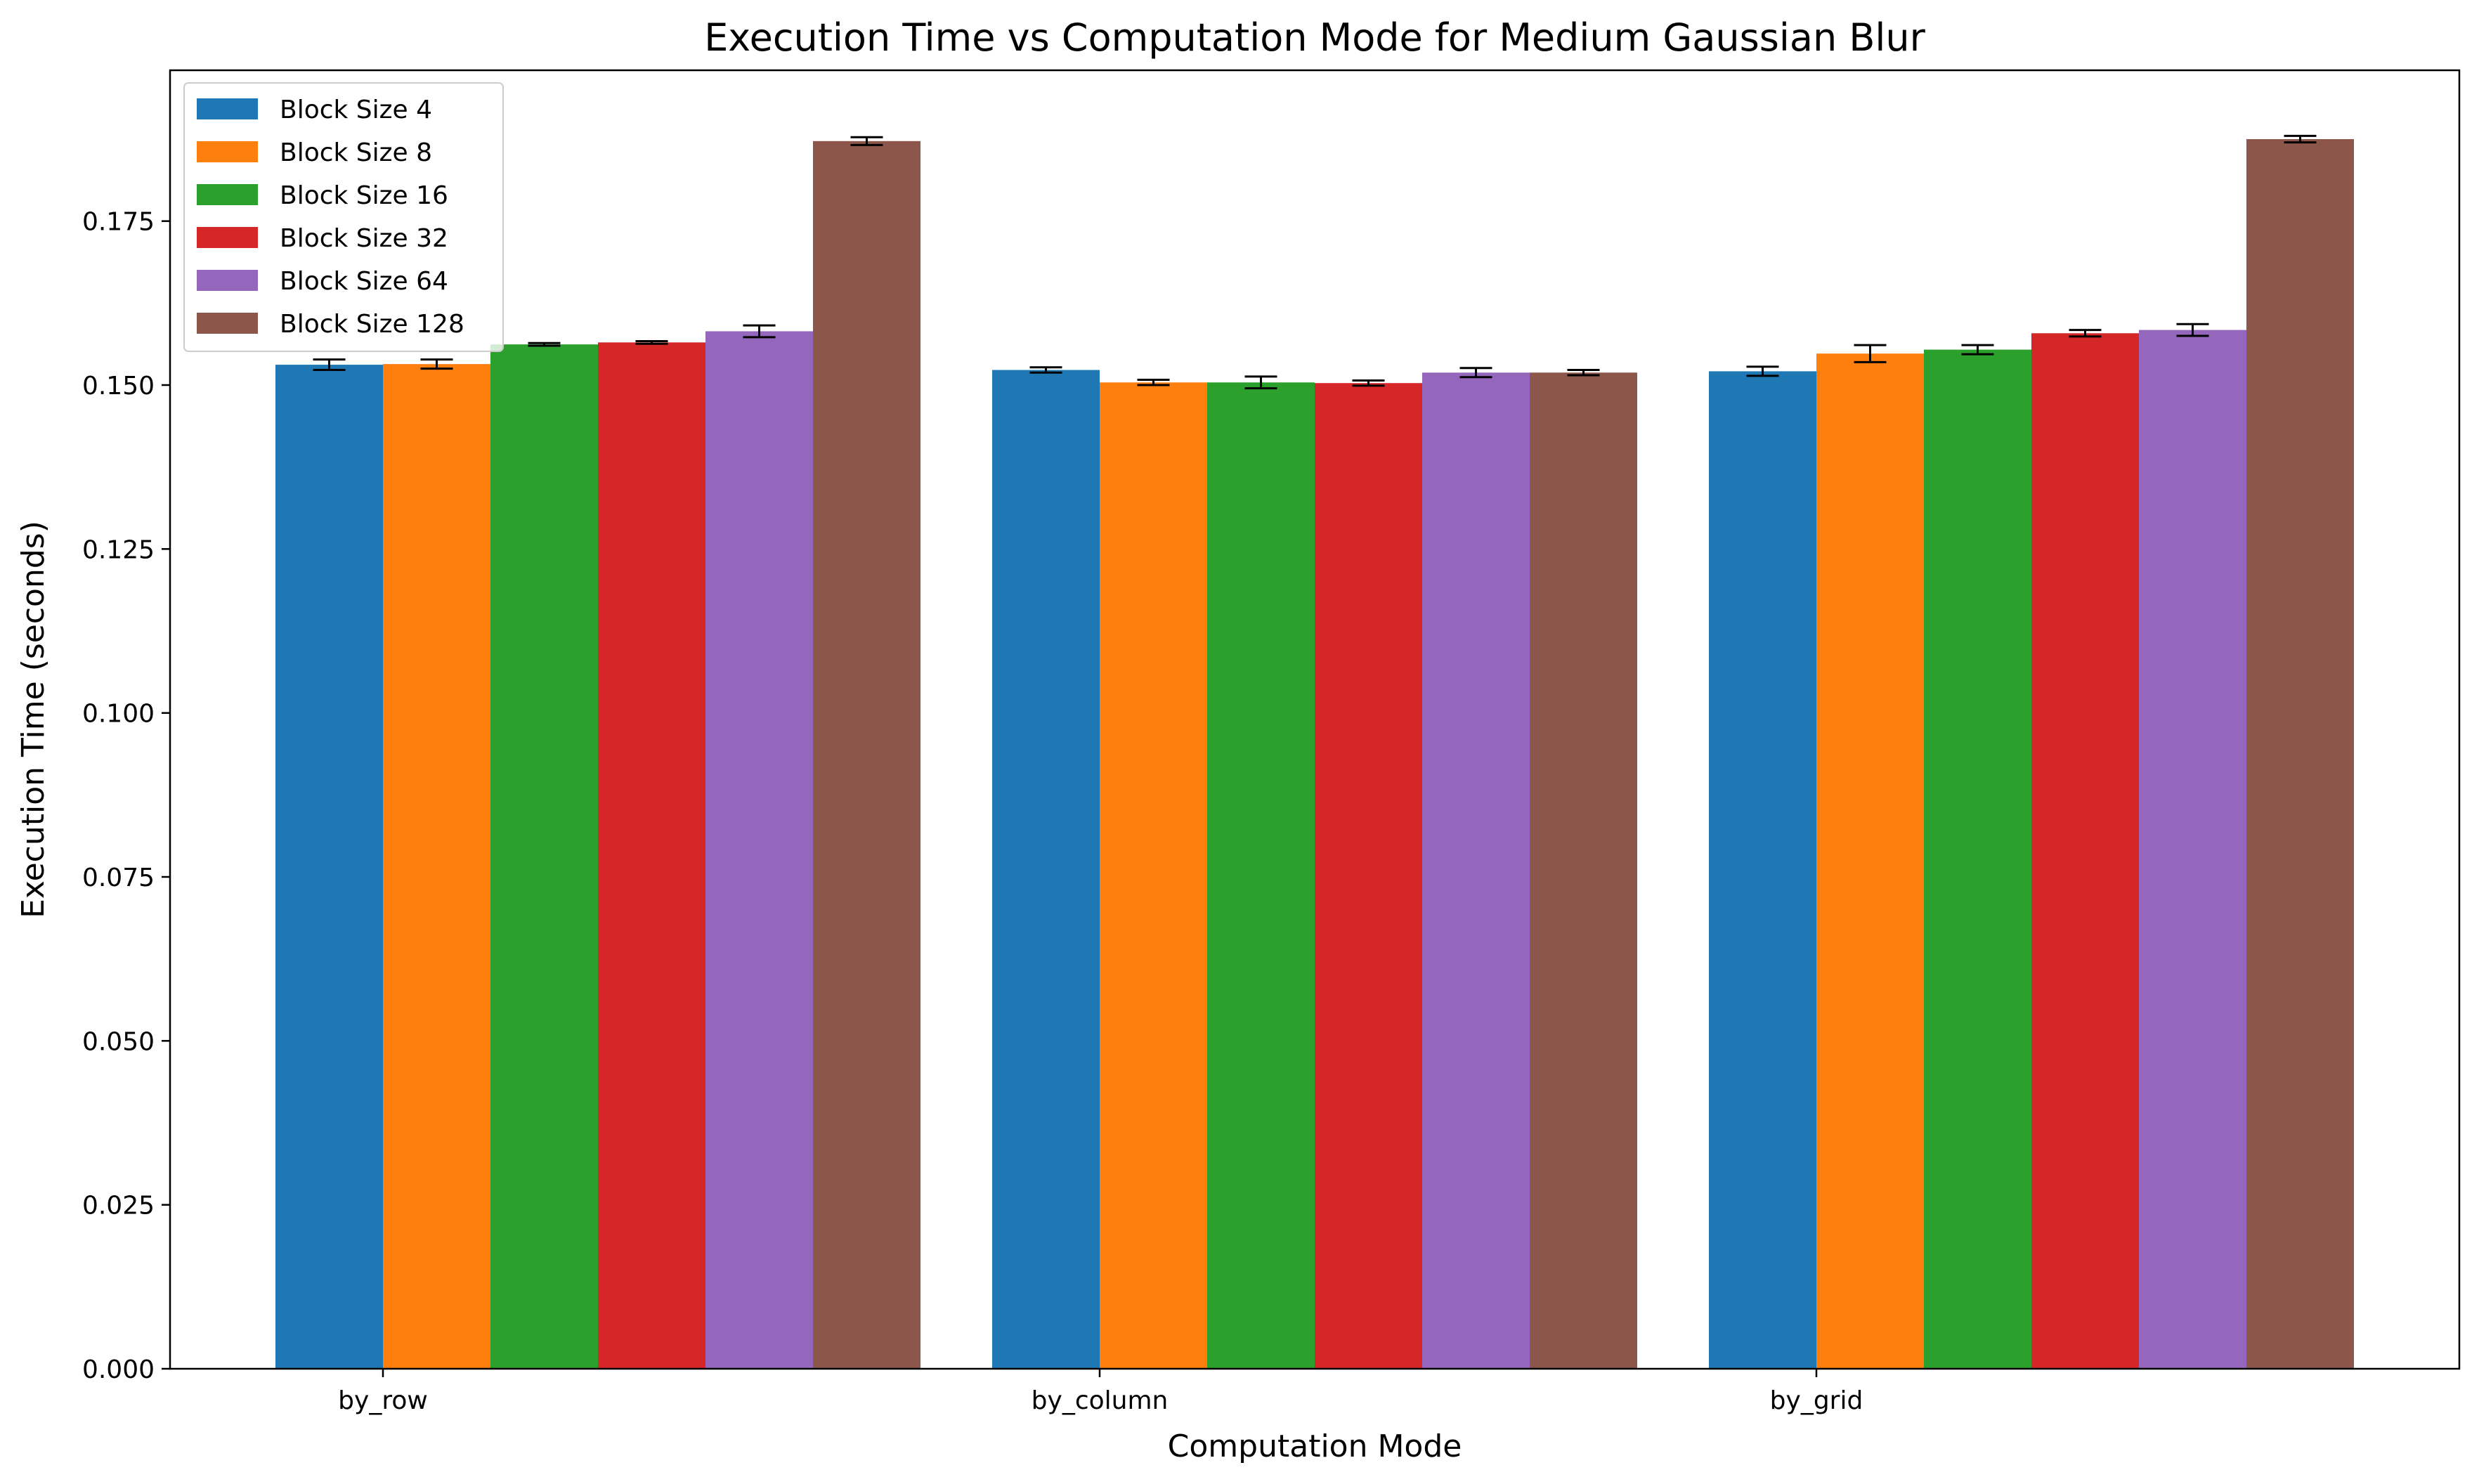 This screenshot has width=2479, height=1484. I want to click on y-tick-label: 0.150, so click(118, 386).